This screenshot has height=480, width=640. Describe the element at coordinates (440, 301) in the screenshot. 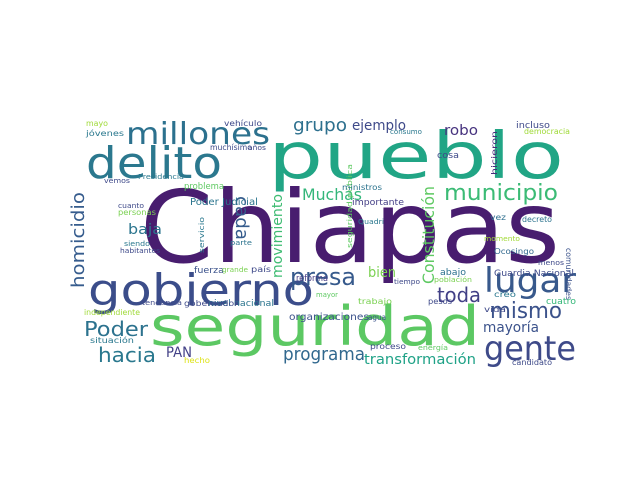

I see `word-pesos: pesos` at that location.